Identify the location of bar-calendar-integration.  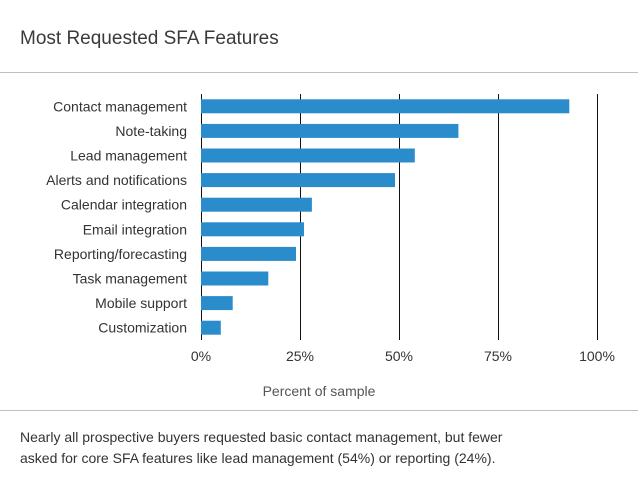
(256, 204).